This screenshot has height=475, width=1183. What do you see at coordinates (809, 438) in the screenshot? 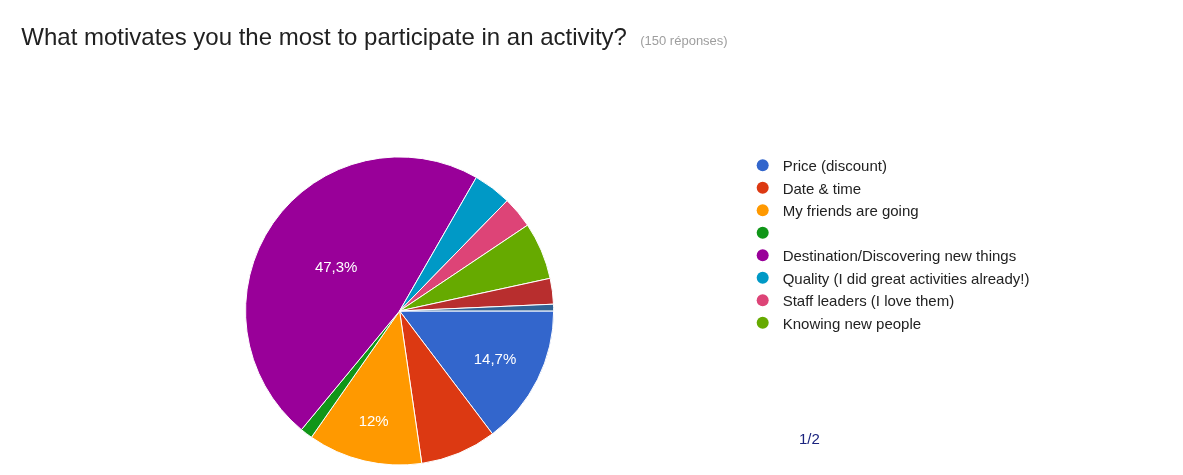
I see `text: 1/2` at bounding box center [809, 438].